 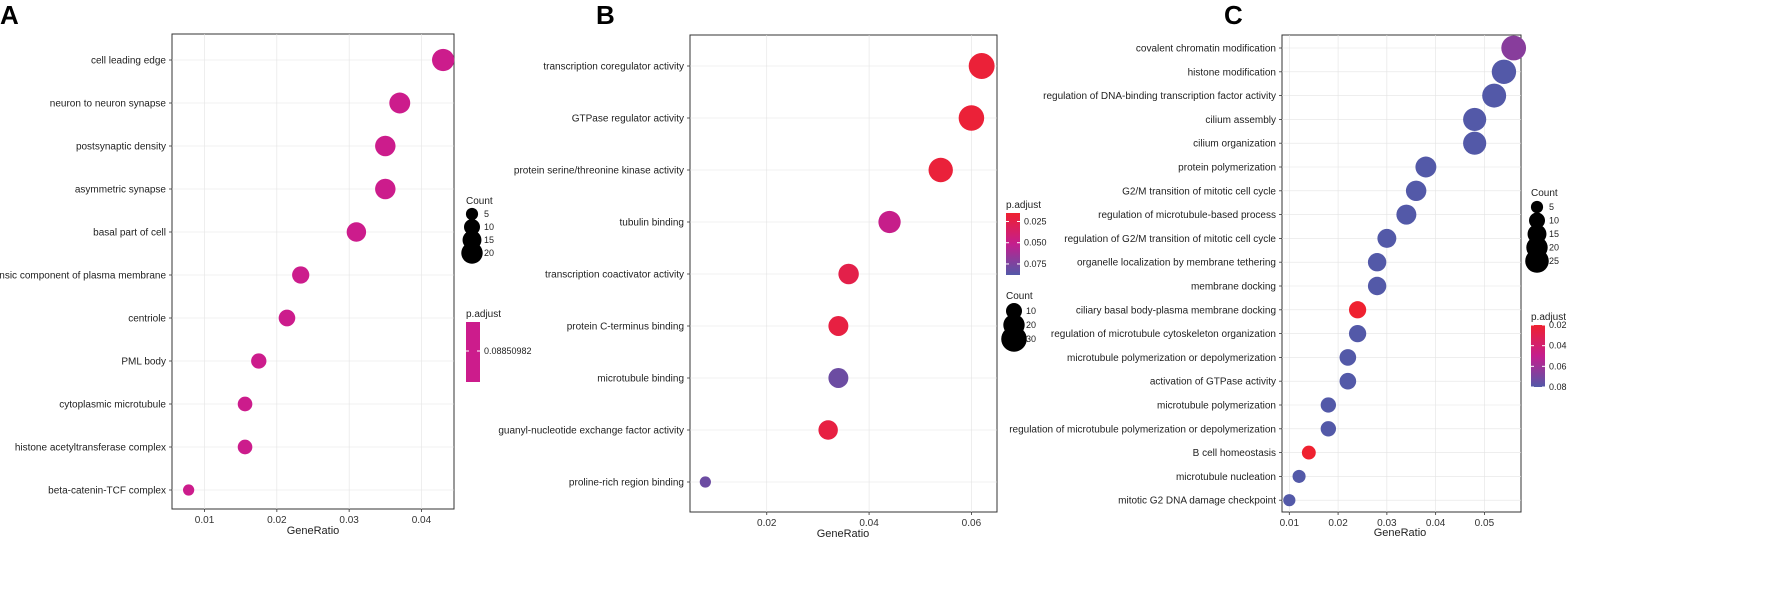 What do you see at coordinates (1227, 168) in the screenshot?
I see `category-label: protein polymerization` at bounding box center [1227, 168].